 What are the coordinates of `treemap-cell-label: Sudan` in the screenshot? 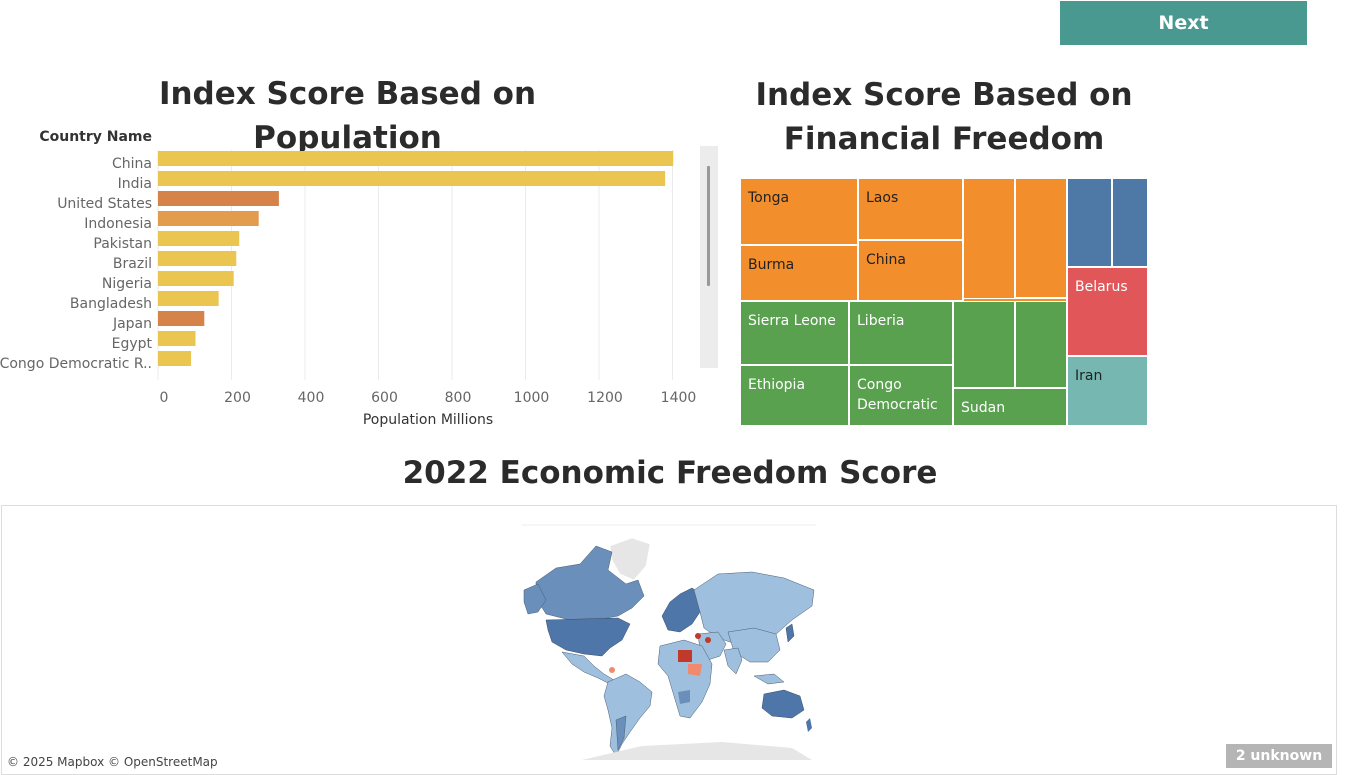 It's located at (983, 408).